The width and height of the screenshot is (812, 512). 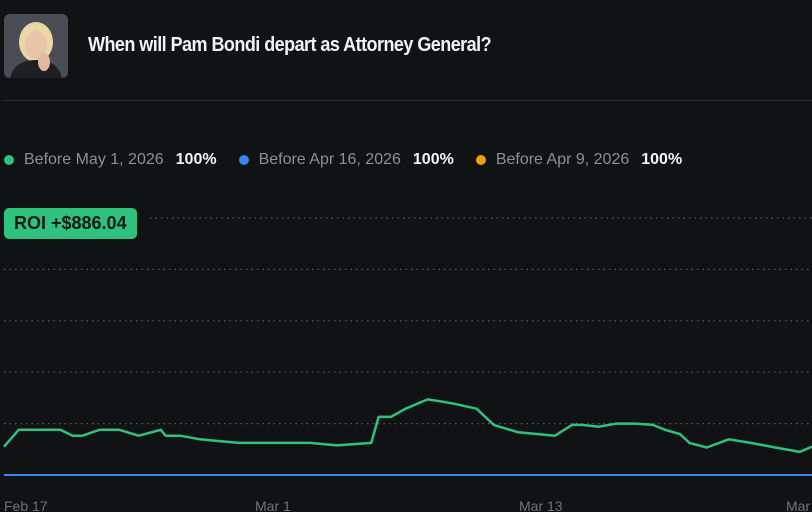 I want to click on legend-label: Before Apr 16, 2026, so click(x=329, y=159).